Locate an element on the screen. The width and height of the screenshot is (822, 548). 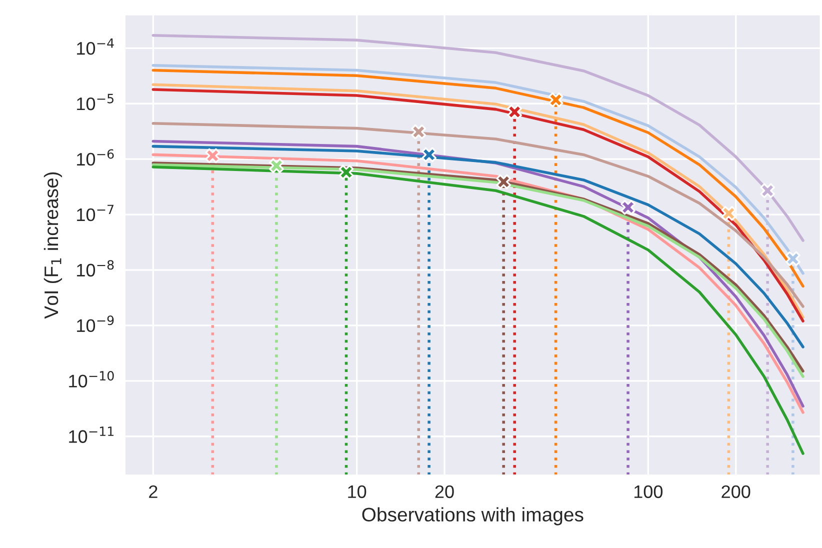
y-axis-title: VoI (F$_{1}$ increase) is located at coordinates (53, 245).